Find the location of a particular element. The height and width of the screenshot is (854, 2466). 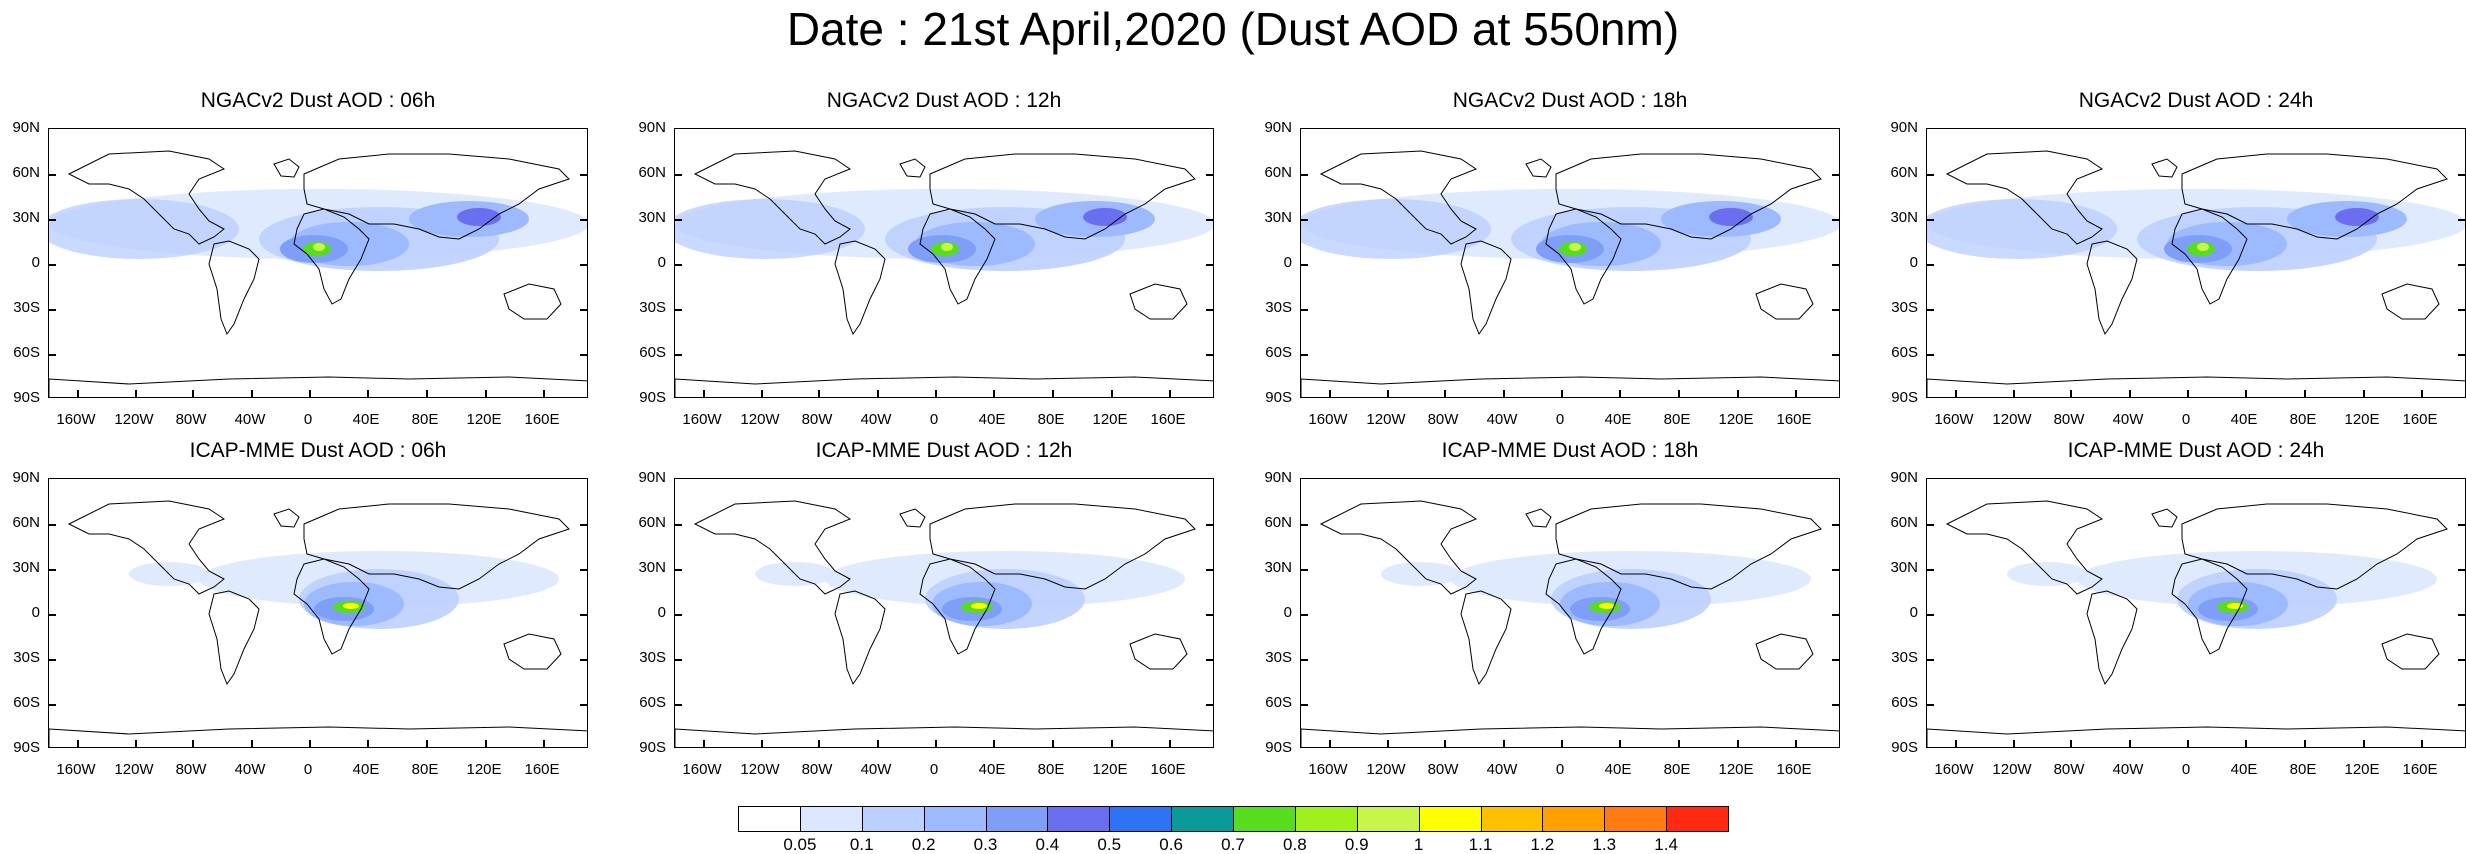

colorbar-label: 0.2 is located at coordinates (923, 844).